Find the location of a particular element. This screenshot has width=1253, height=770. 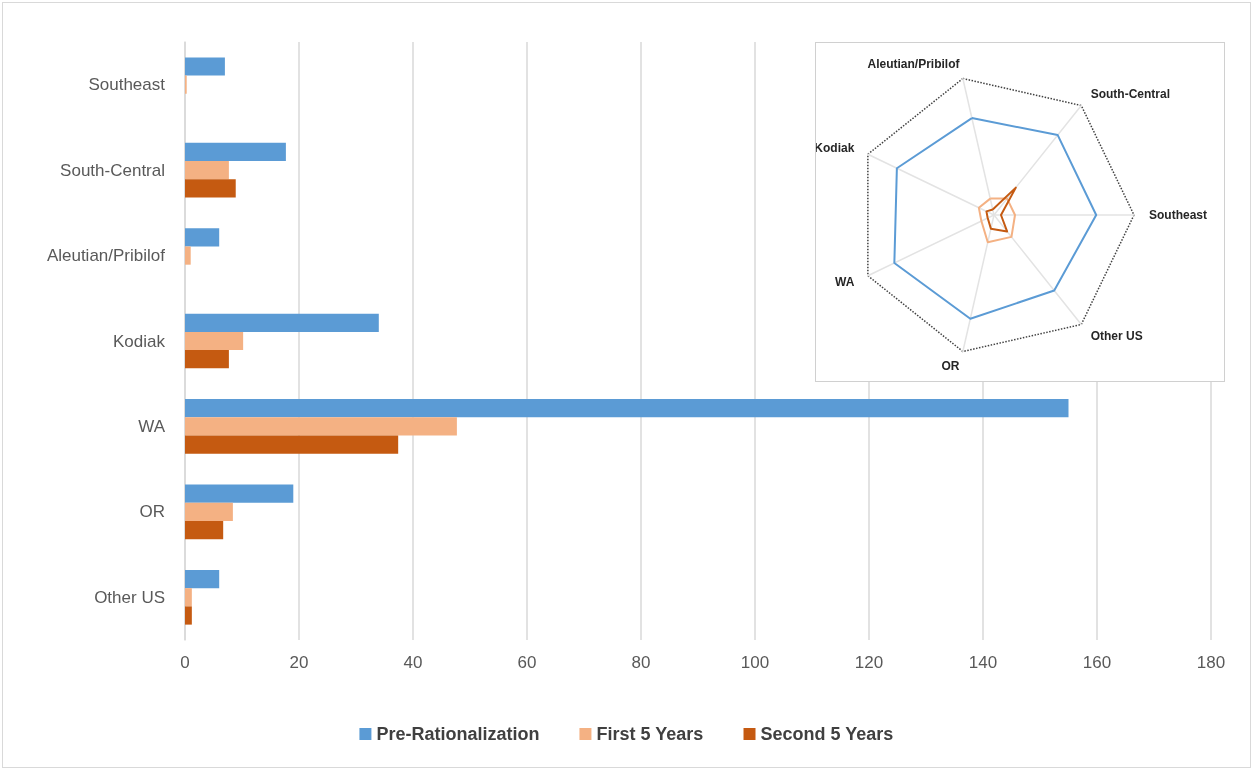

x-tick-label: 80 is located at coordinates (641, 662).